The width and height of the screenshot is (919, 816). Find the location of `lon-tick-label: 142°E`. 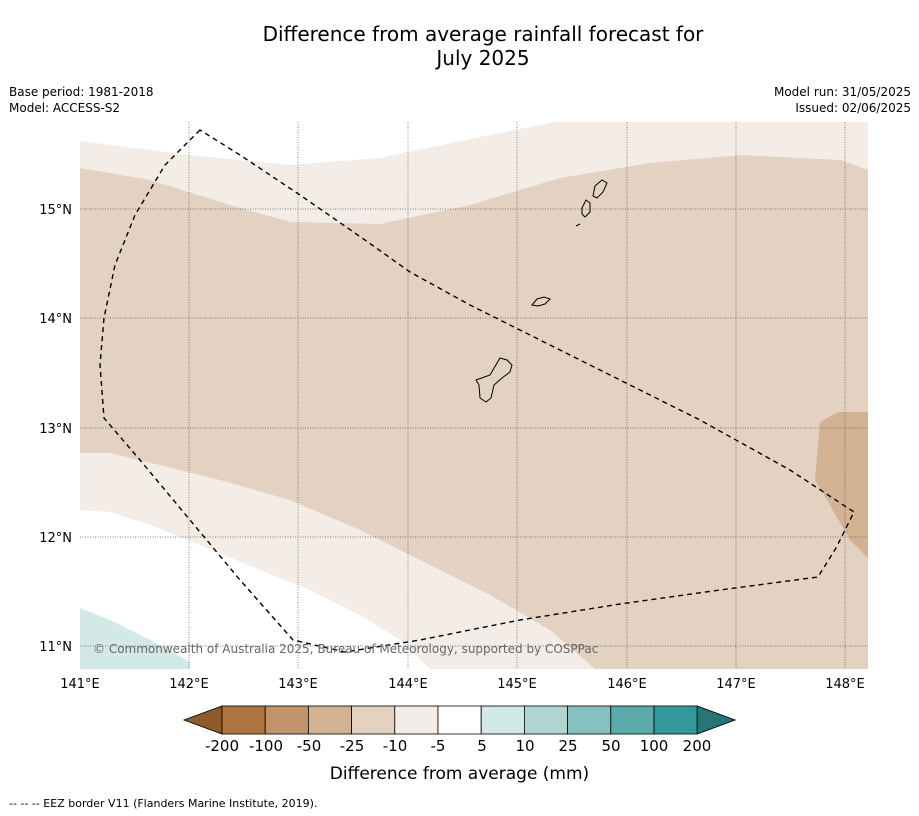

lon-tick-label: 142°E is located at coordinates (189, 684).